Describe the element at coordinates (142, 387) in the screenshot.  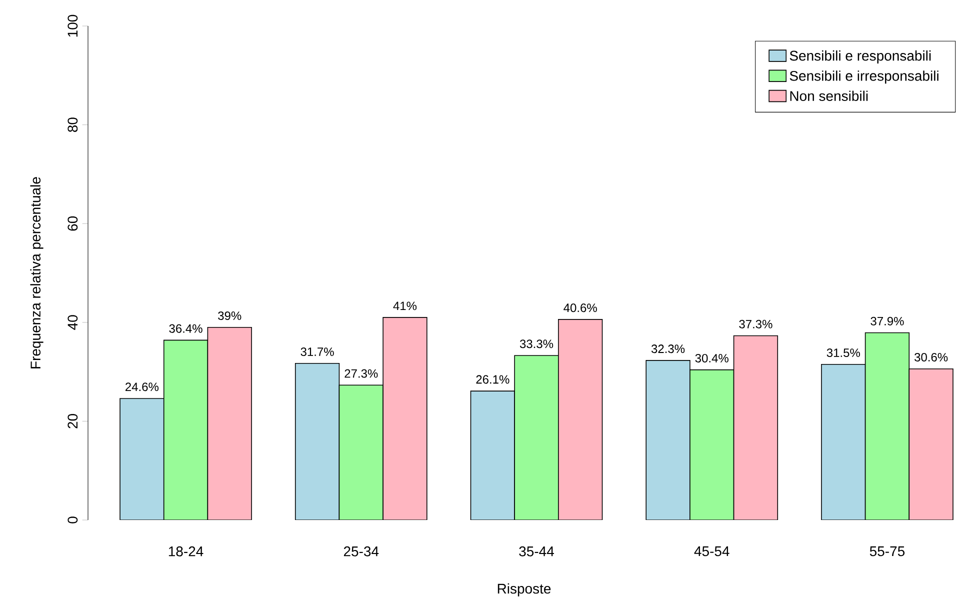
I see `data-label: 24.6%` at that location.